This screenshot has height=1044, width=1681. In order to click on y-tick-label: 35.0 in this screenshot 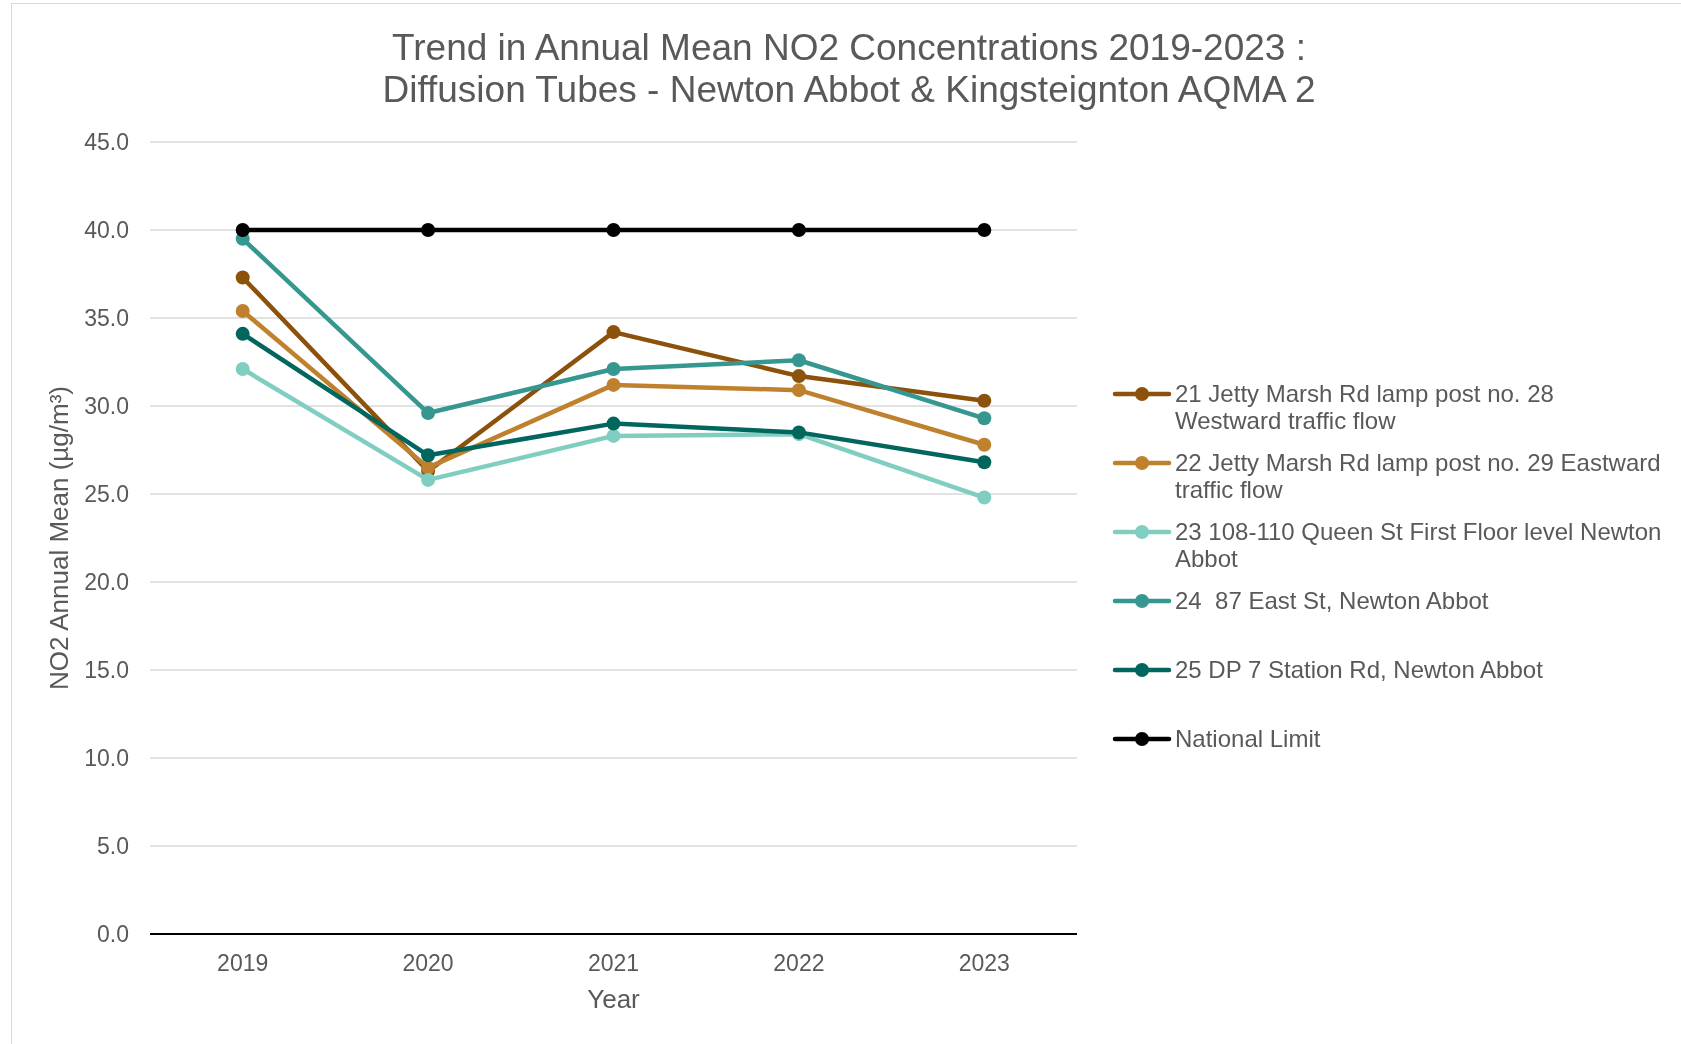, I will do `click(106, 318)`.